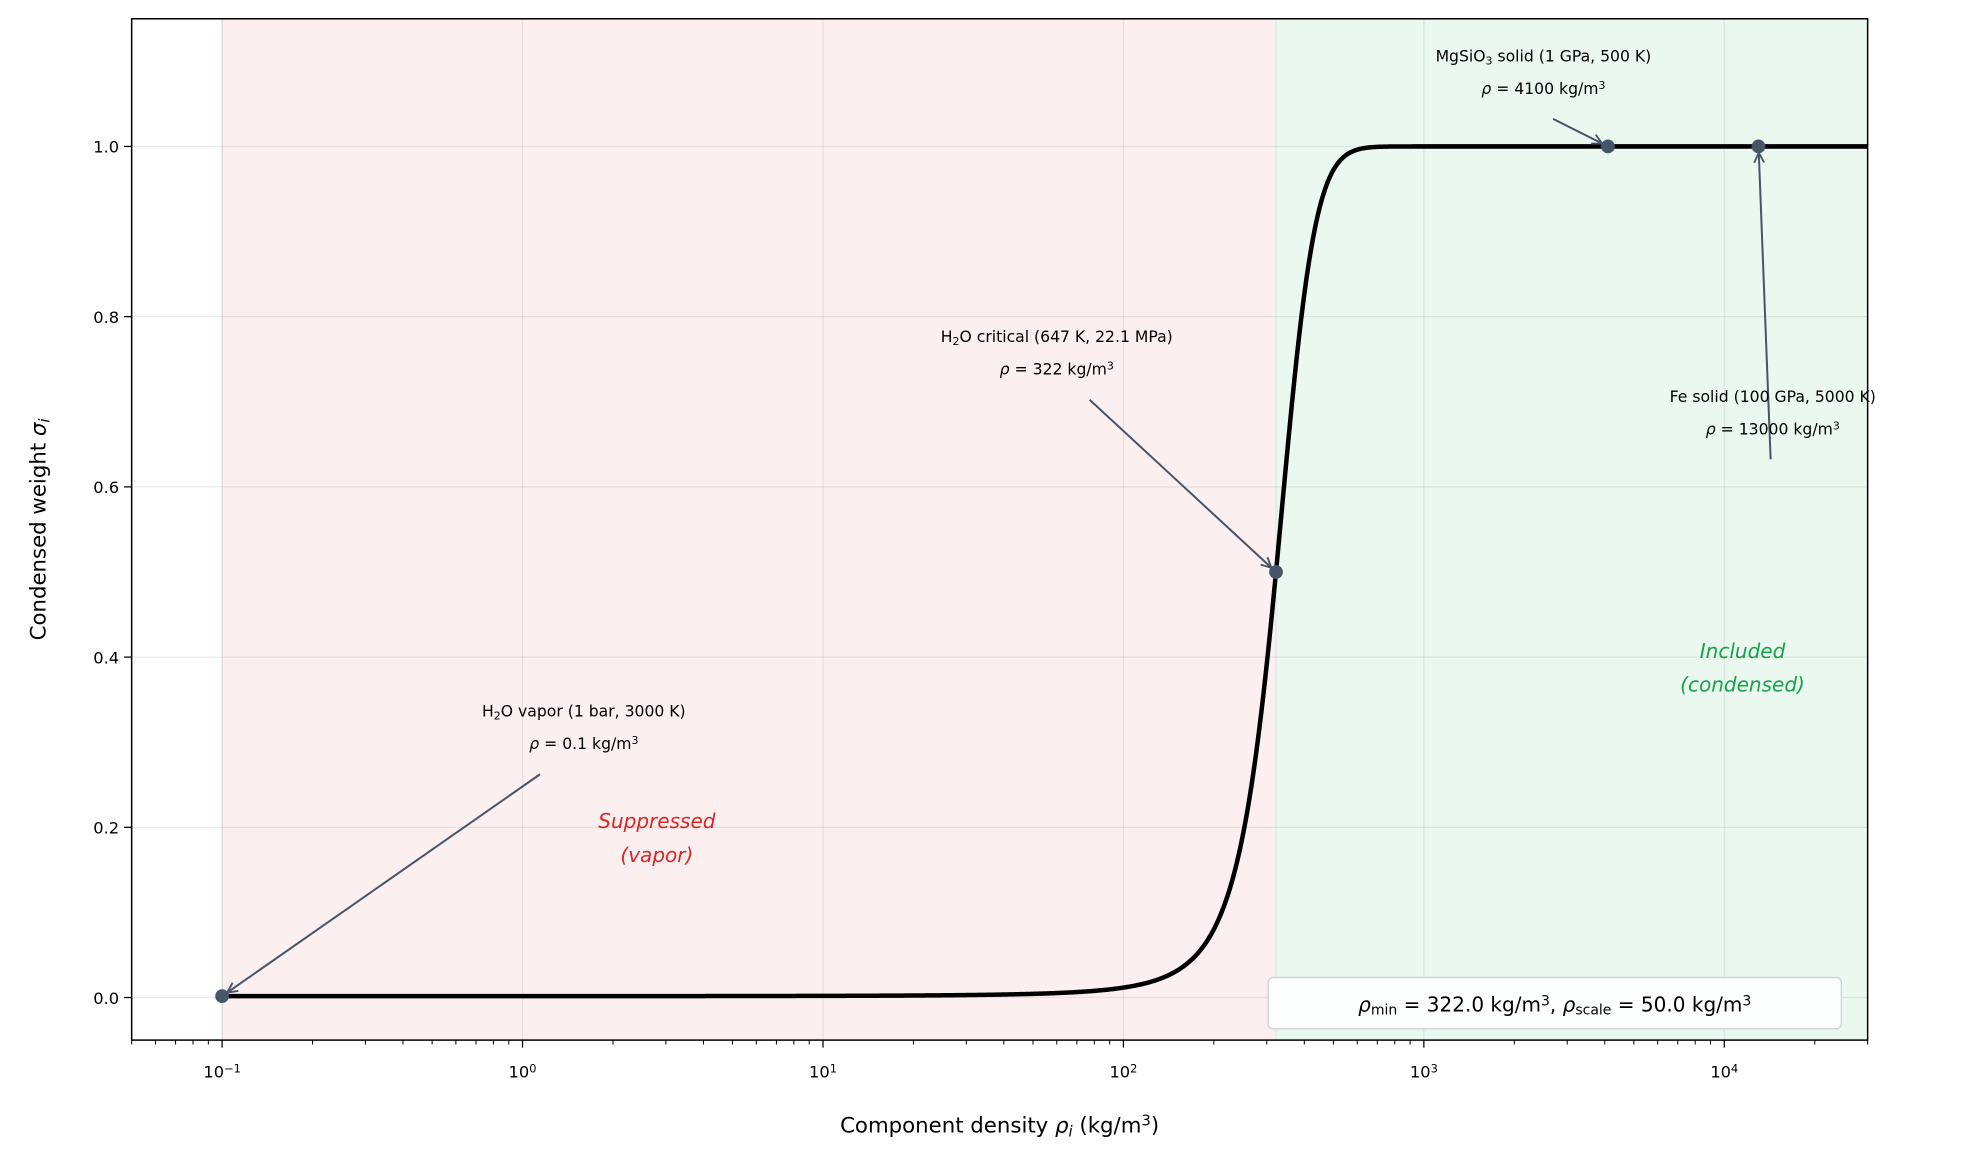 The image size is (1963, 1164). What do you see at coordinates (106, 998) in the screenshot?
I see `y-tick-label: 0.0` at bounding box center [106, 998].